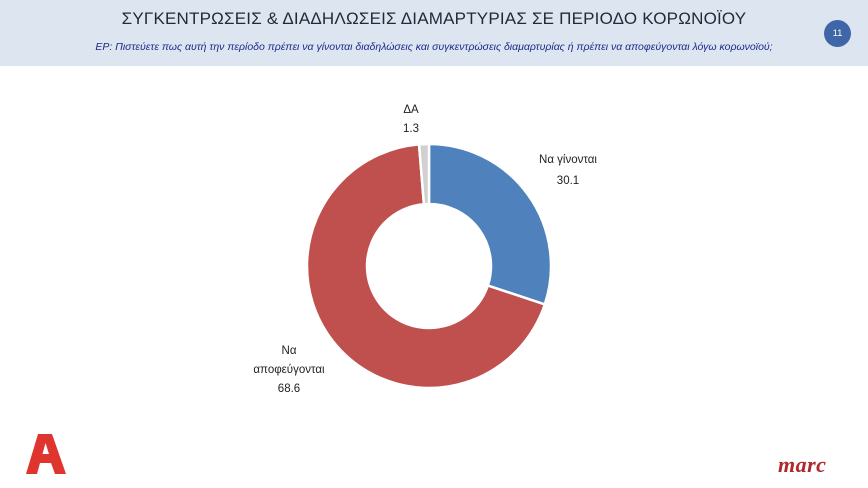 This screenshot has height=488, width=868. What do you see at coordinates (802, 464) in the screenshot?
I see `marc-logo: marc` at bounding box center [802, 464].